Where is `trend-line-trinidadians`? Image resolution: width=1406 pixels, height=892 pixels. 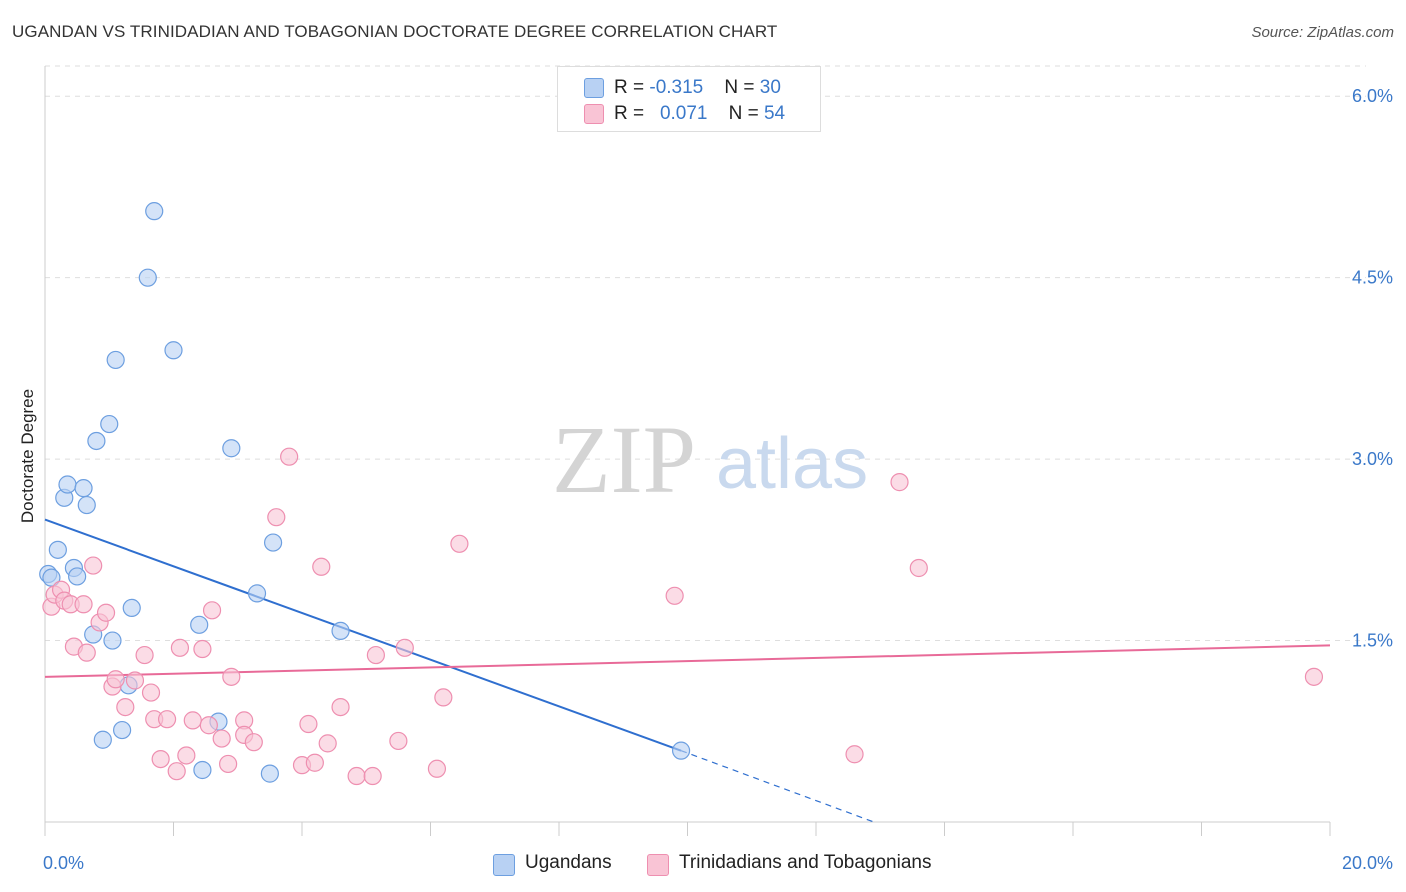
trend-line-trinidadians is located at coordinates (687, 661).